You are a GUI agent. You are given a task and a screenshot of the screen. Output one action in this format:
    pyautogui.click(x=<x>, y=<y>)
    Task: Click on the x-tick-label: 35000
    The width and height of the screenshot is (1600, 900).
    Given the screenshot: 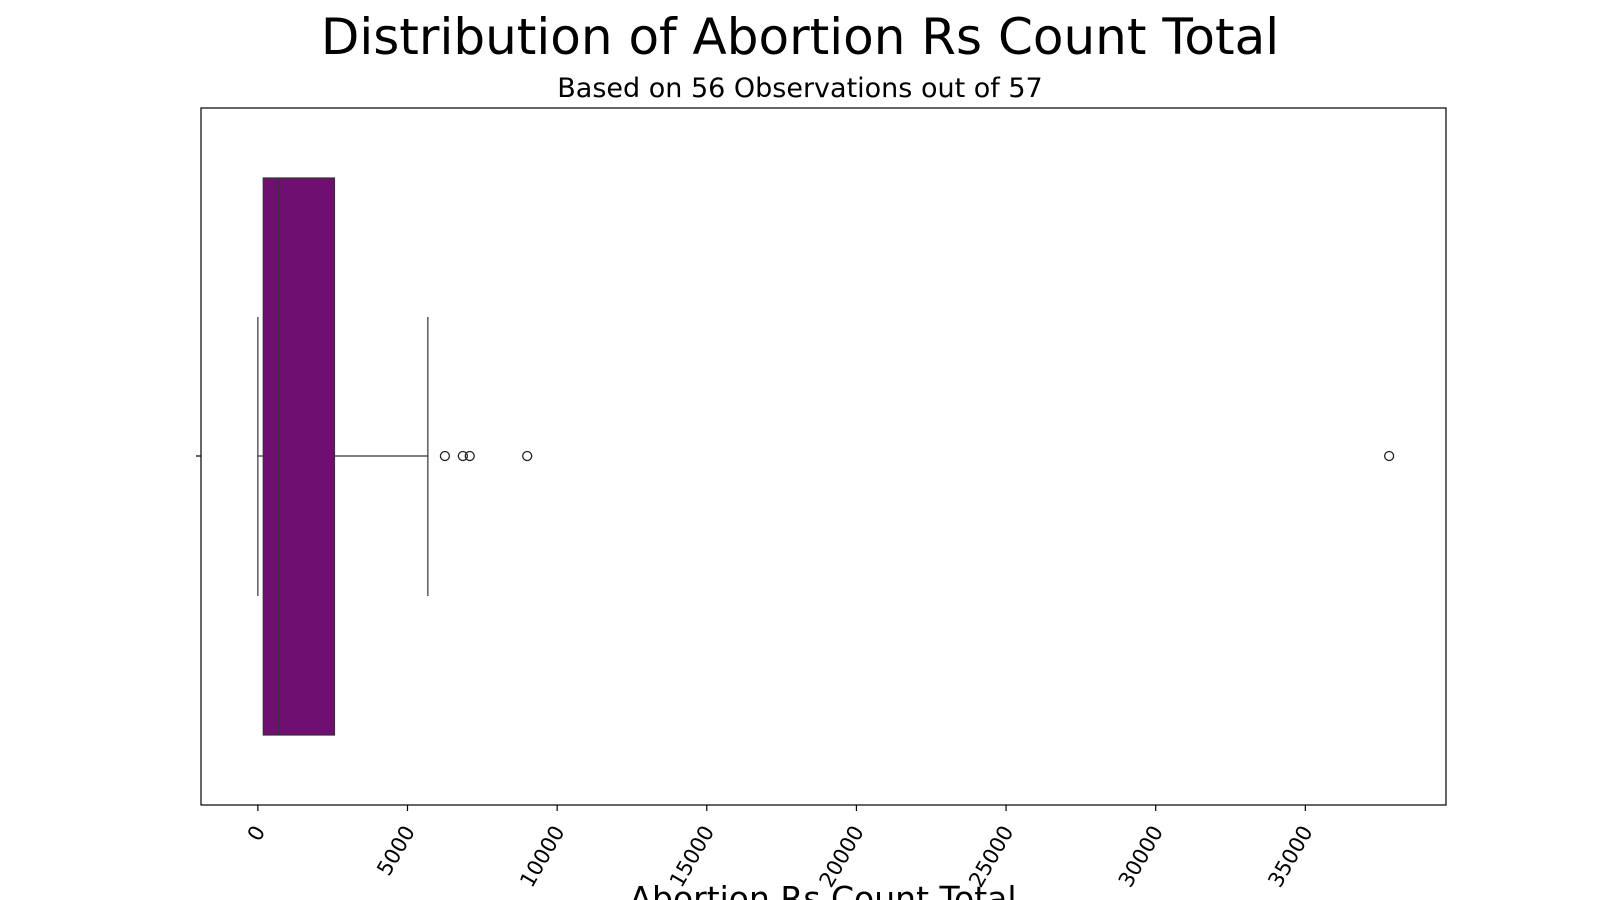 What is the action you would take?
    pyautogui.click(x=1290, y=857)
    